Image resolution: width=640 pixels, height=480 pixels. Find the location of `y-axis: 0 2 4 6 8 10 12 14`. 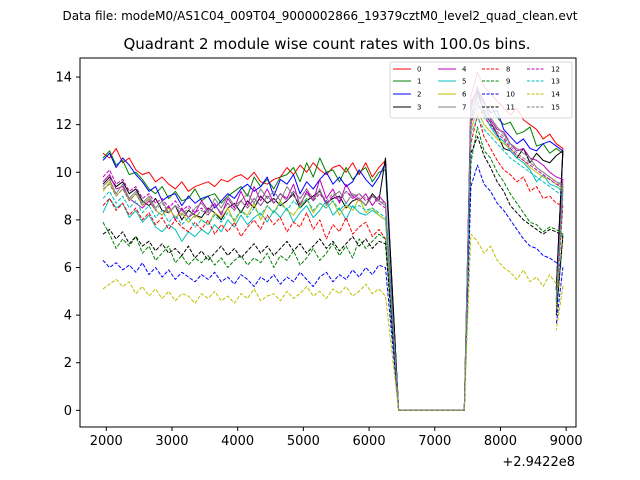

y-axis: 0 2 4 6 8 10 12 14 is located at coordinates (67, 245).